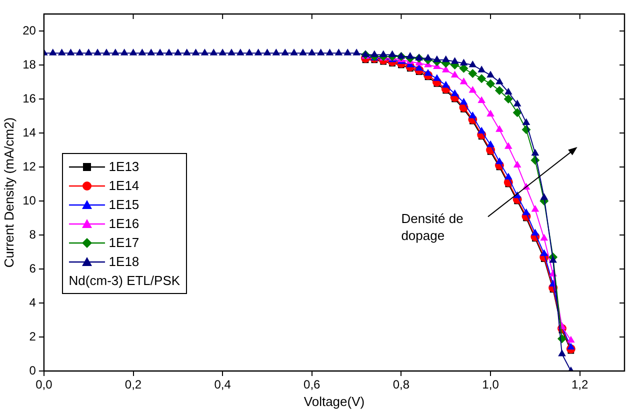 Image resolution: width=629 pixels, height=410 pixels. I want to click on legend-title: Nd(cm-3) ETL/PSK, so click(124, 281).